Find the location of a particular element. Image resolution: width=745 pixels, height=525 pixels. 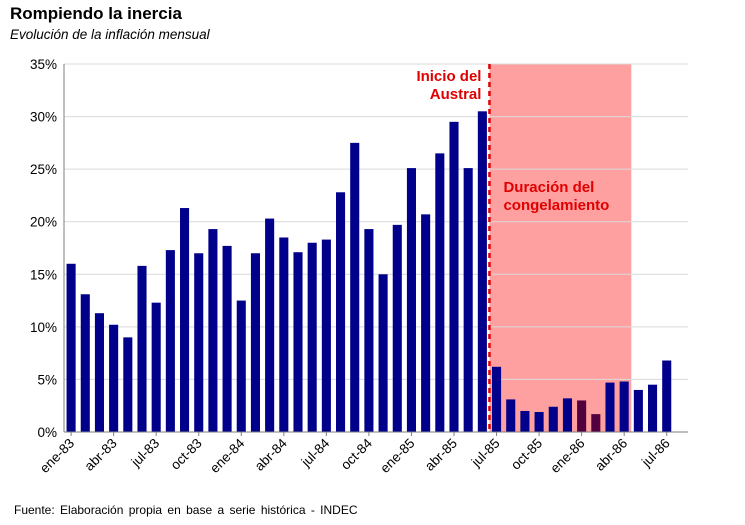

chart-subtitle: Evolución de la inflación mensual is located at coordinates (110, 34).